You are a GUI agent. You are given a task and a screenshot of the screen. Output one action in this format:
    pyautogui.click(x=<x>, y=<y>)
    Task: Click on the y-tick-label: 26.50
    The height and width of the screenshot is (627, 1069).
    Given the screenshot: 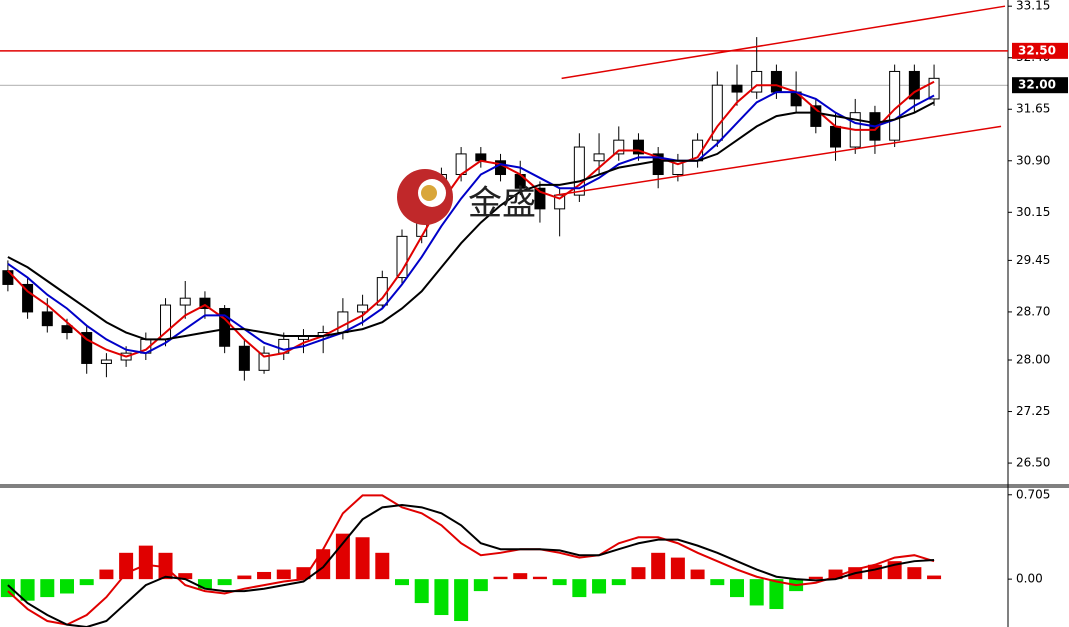 What is the action you would take?
    pyautogui.click(x=1033, y=463)
    